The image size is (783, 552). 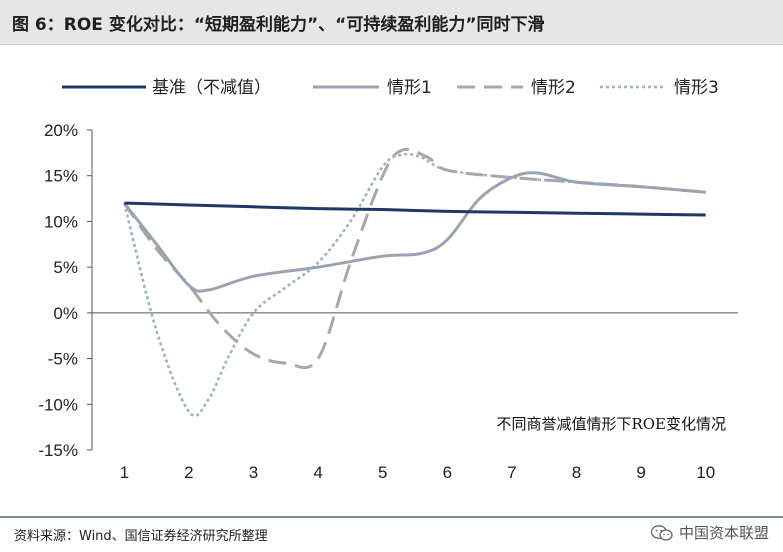 What do you see at coordinates (447, 472) in the screenshot?
I see `x-tick-label: 6` at bounding box center [447, 472].